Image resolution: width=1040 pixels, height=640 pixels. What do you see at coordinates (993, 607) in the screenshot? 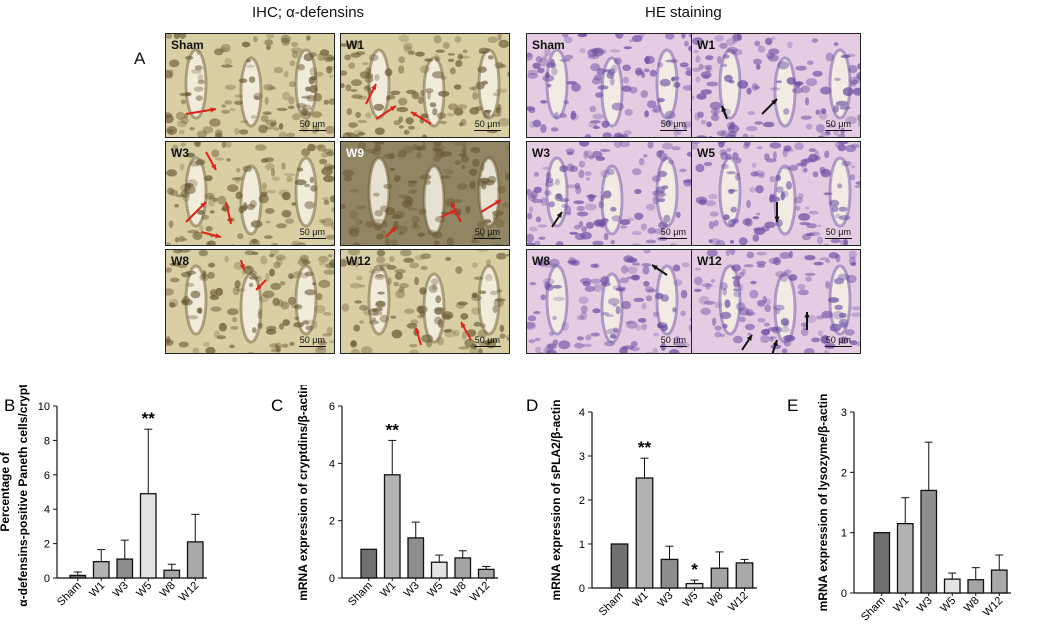
I see `x-tick-label: W12` at bounding box center [993, 607].